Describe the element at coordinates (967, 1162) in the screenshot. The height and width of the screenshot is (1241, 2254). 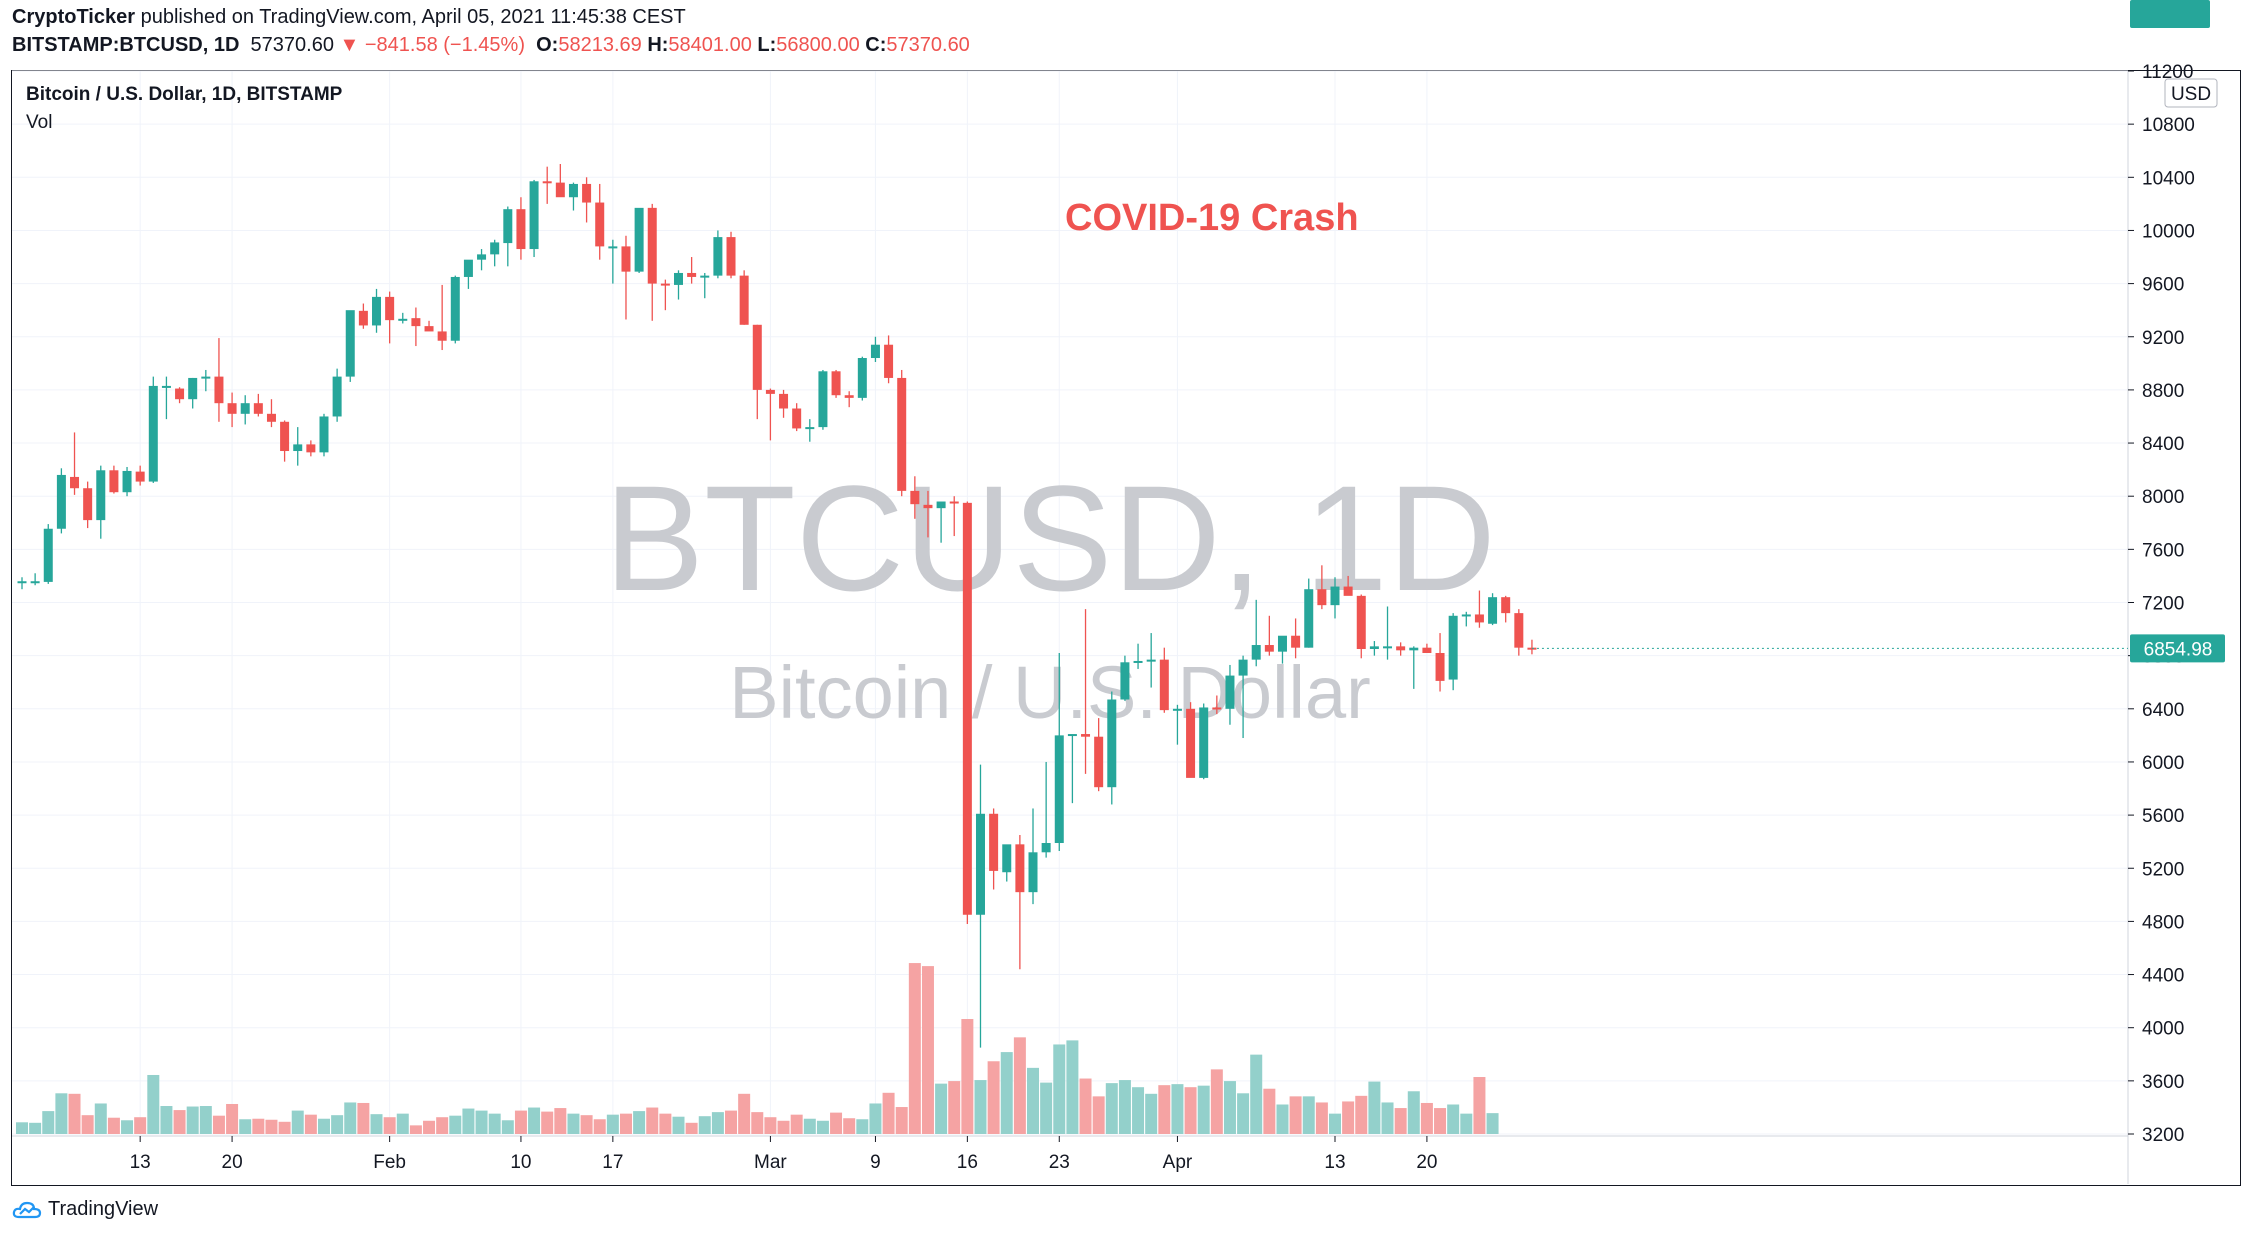
I see `x-tick-label: 16` at that location.